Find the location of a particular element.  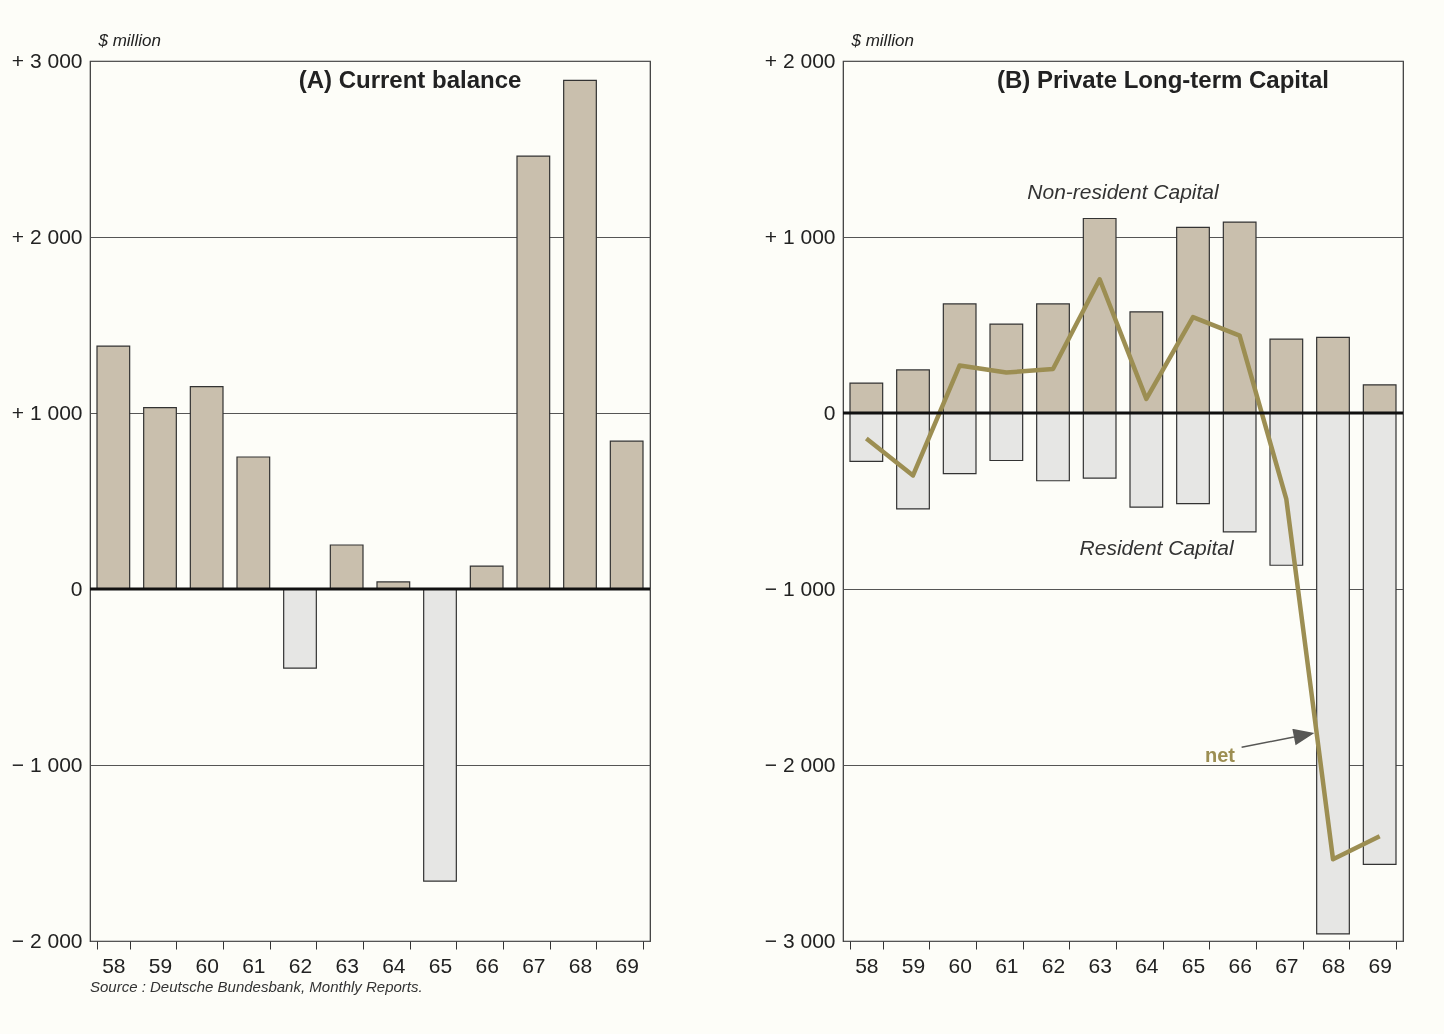

chart-title: (B) Private Long-term Capital is located at coordinates (1163, 79).